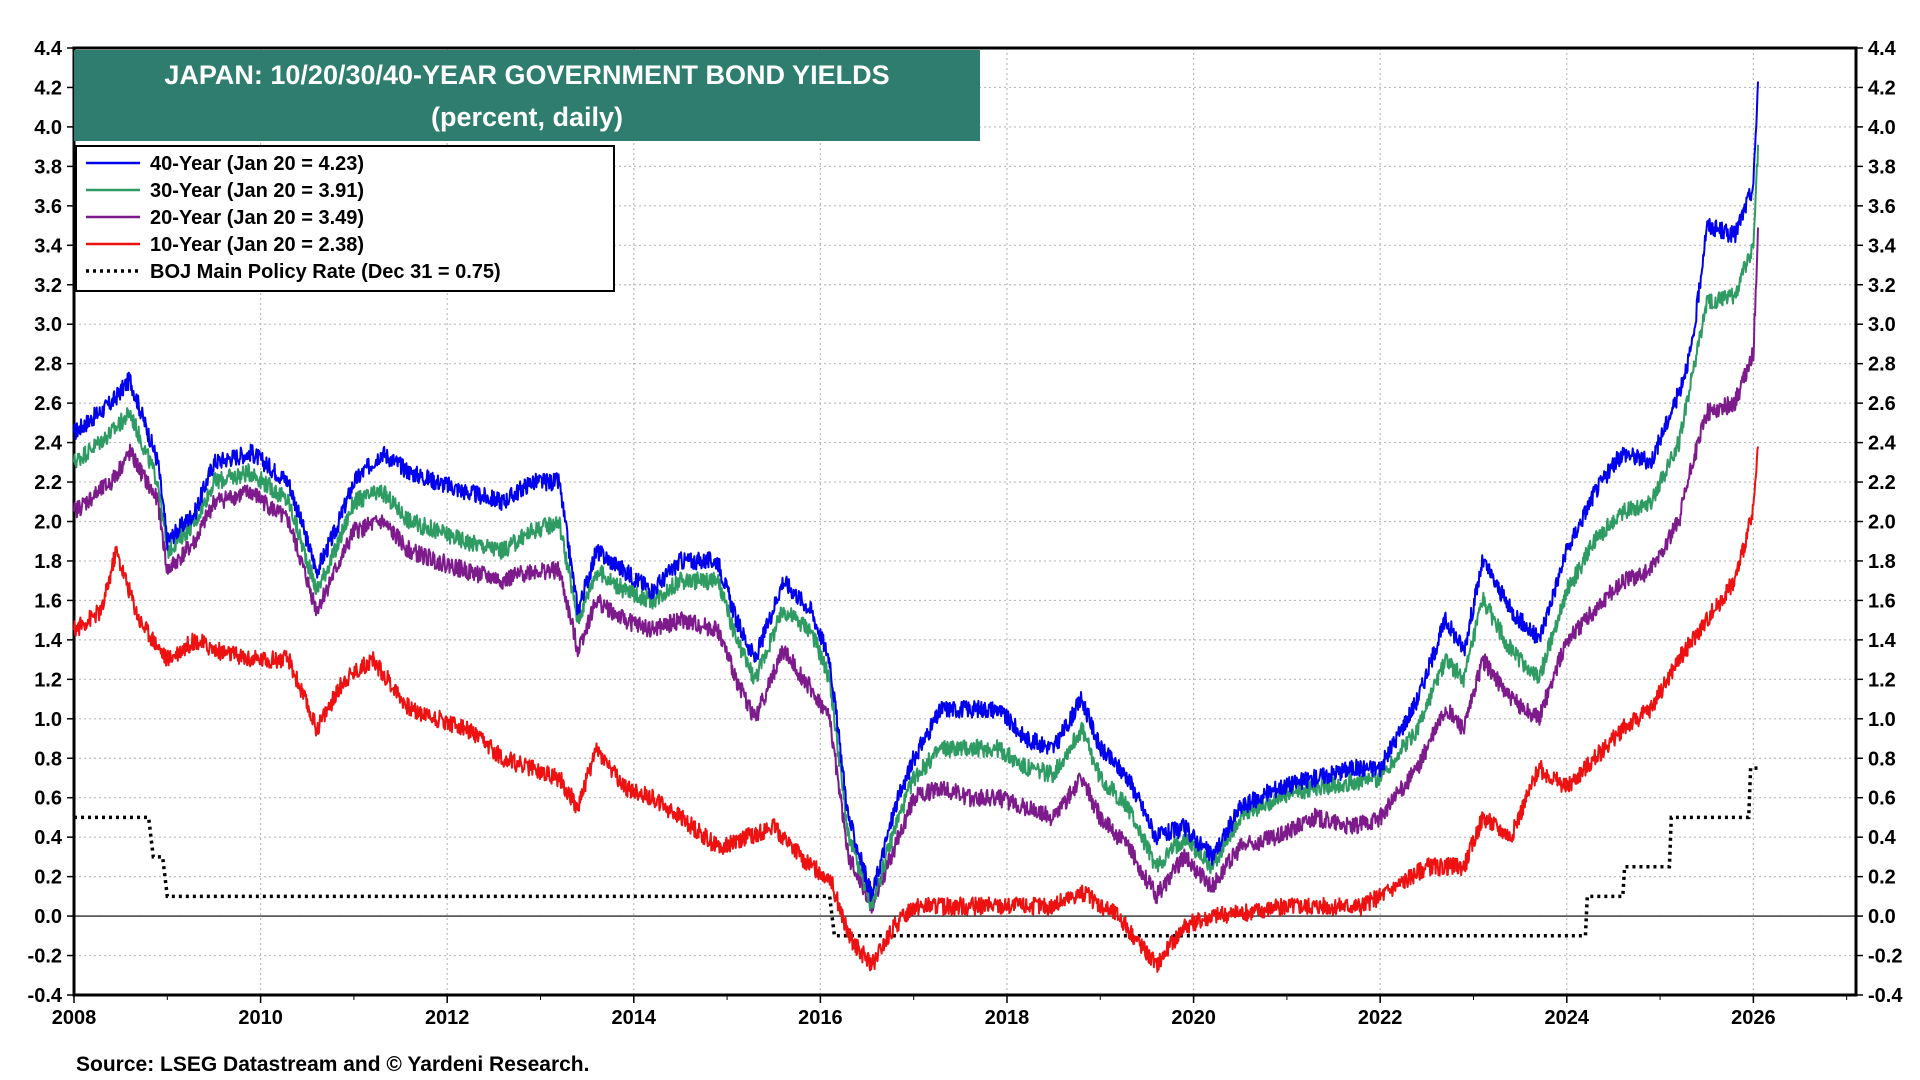  I want to click on x-tick-label: 2008, so click(74, 1018).